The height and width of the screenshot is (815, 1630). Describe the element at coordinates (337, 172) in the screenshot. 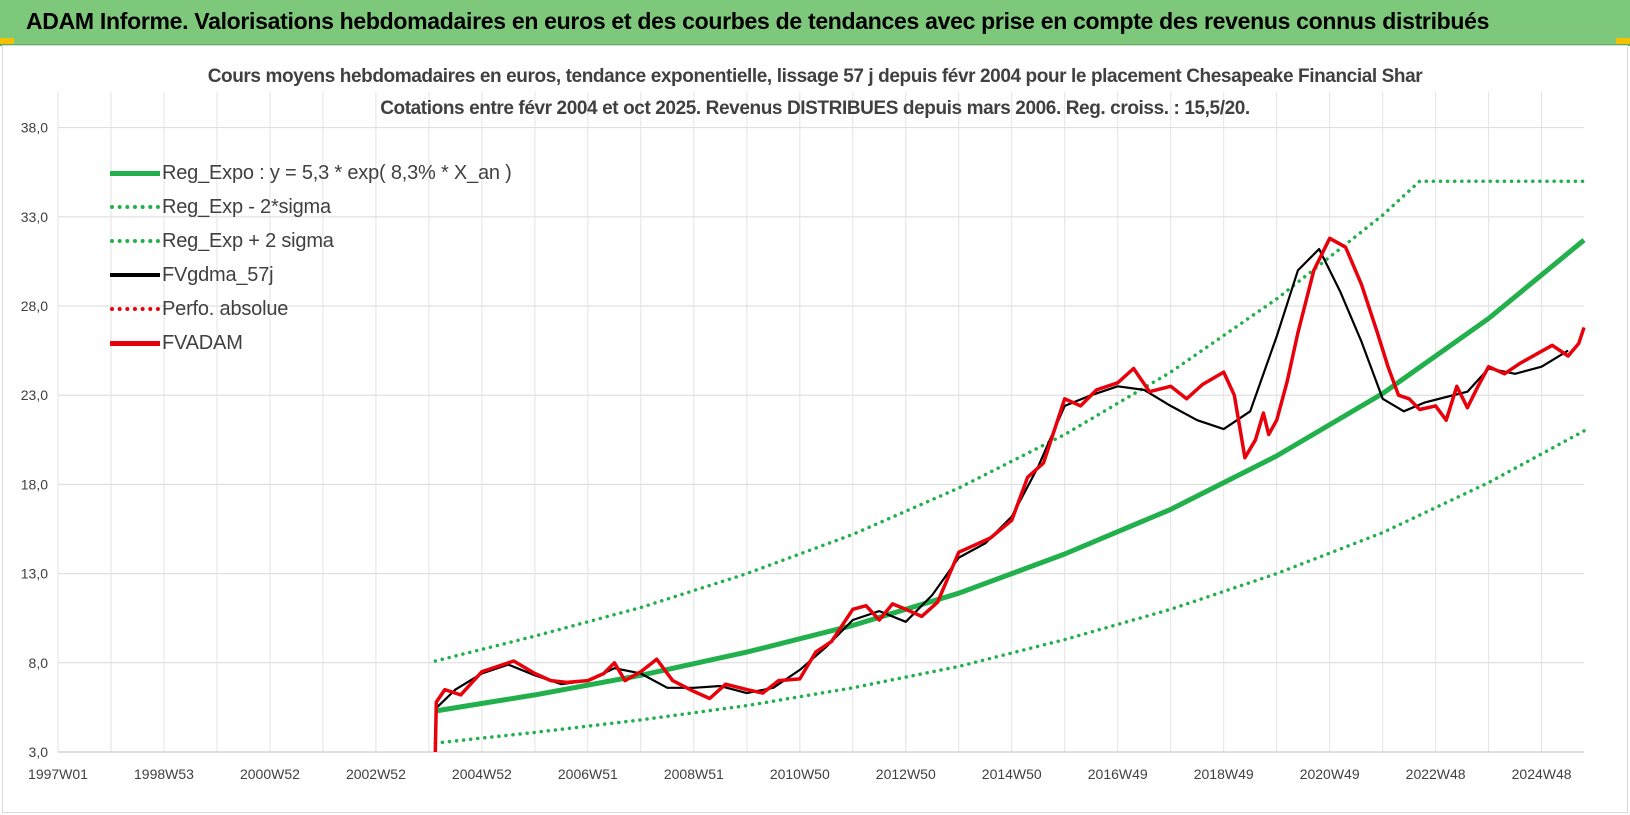

I see `legend-label: Reg_Expo : y = 5,3 * exp( 8,3% * X_an )` at that location.